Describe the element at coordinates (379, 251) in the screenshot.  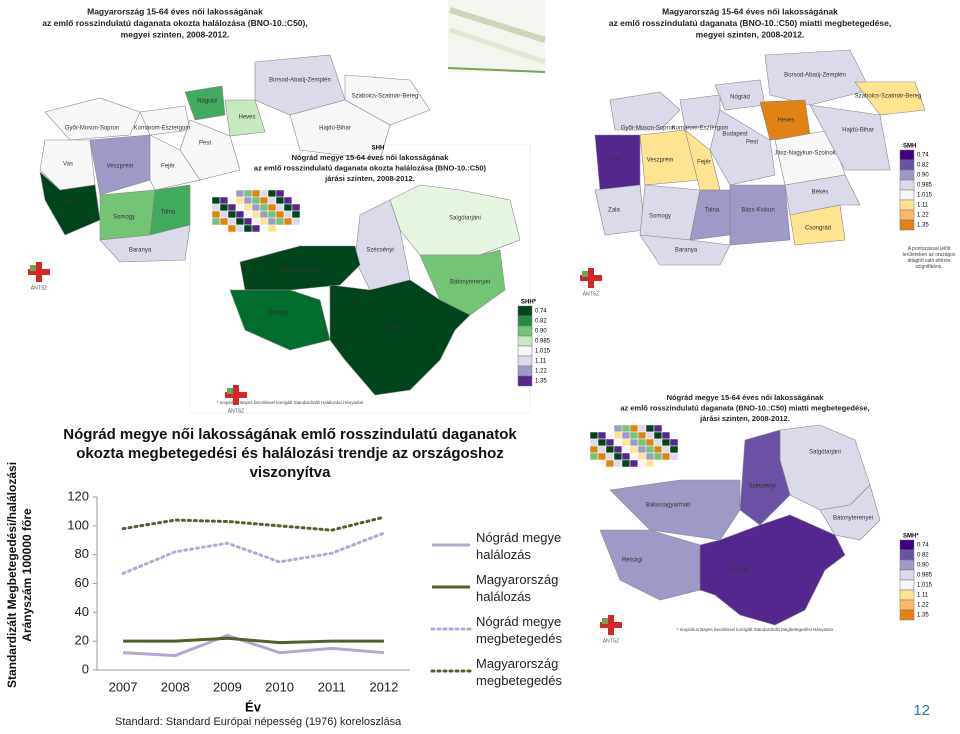
I see `region-label: Szécsényi` at that location.